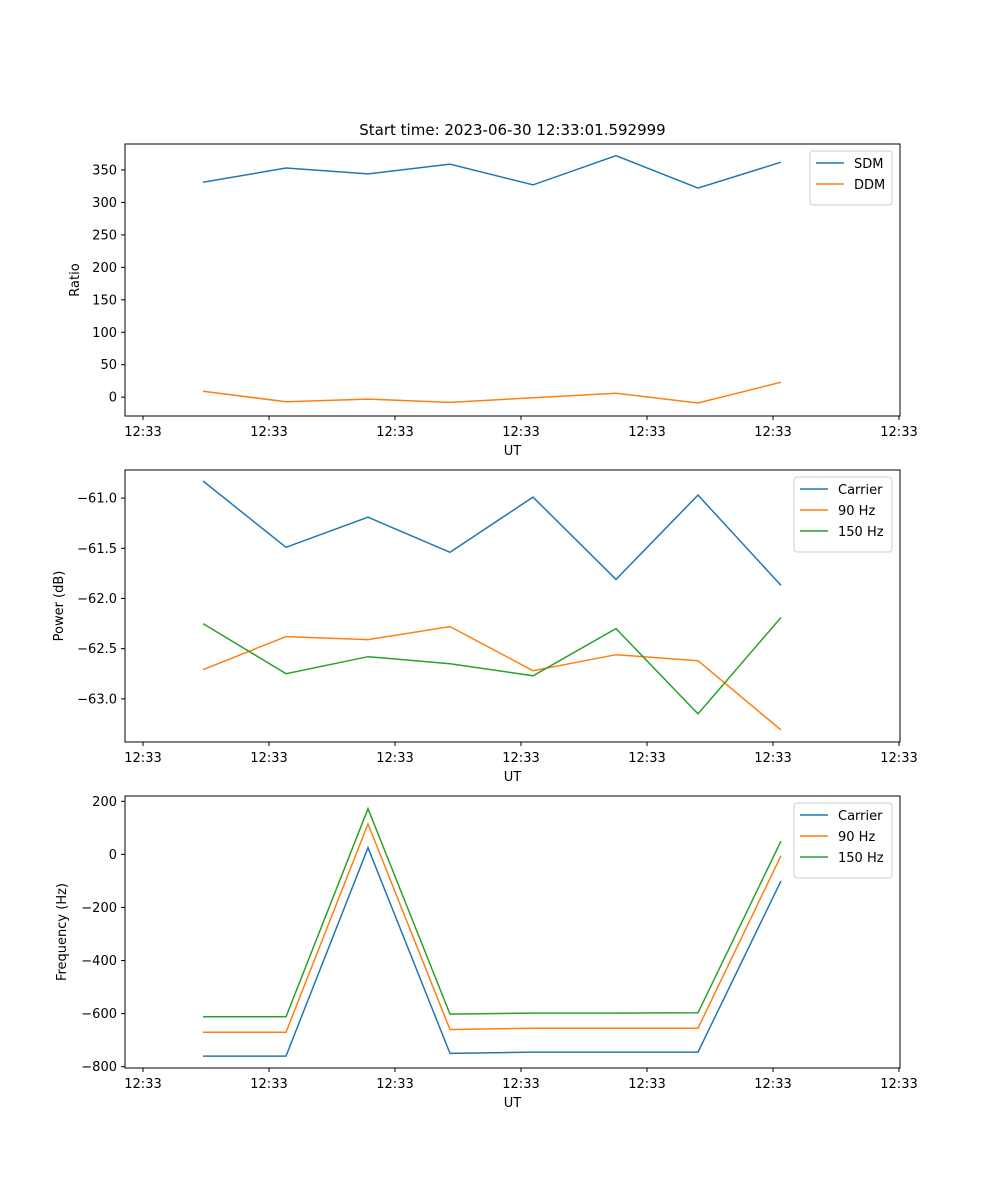 The width and height of the screenshot is (1000, 1200). What do you see at coordinates (59, 606) in the screenshot?
I see `y-axis-label: Power (dB)` at bounding box center [59, 606].